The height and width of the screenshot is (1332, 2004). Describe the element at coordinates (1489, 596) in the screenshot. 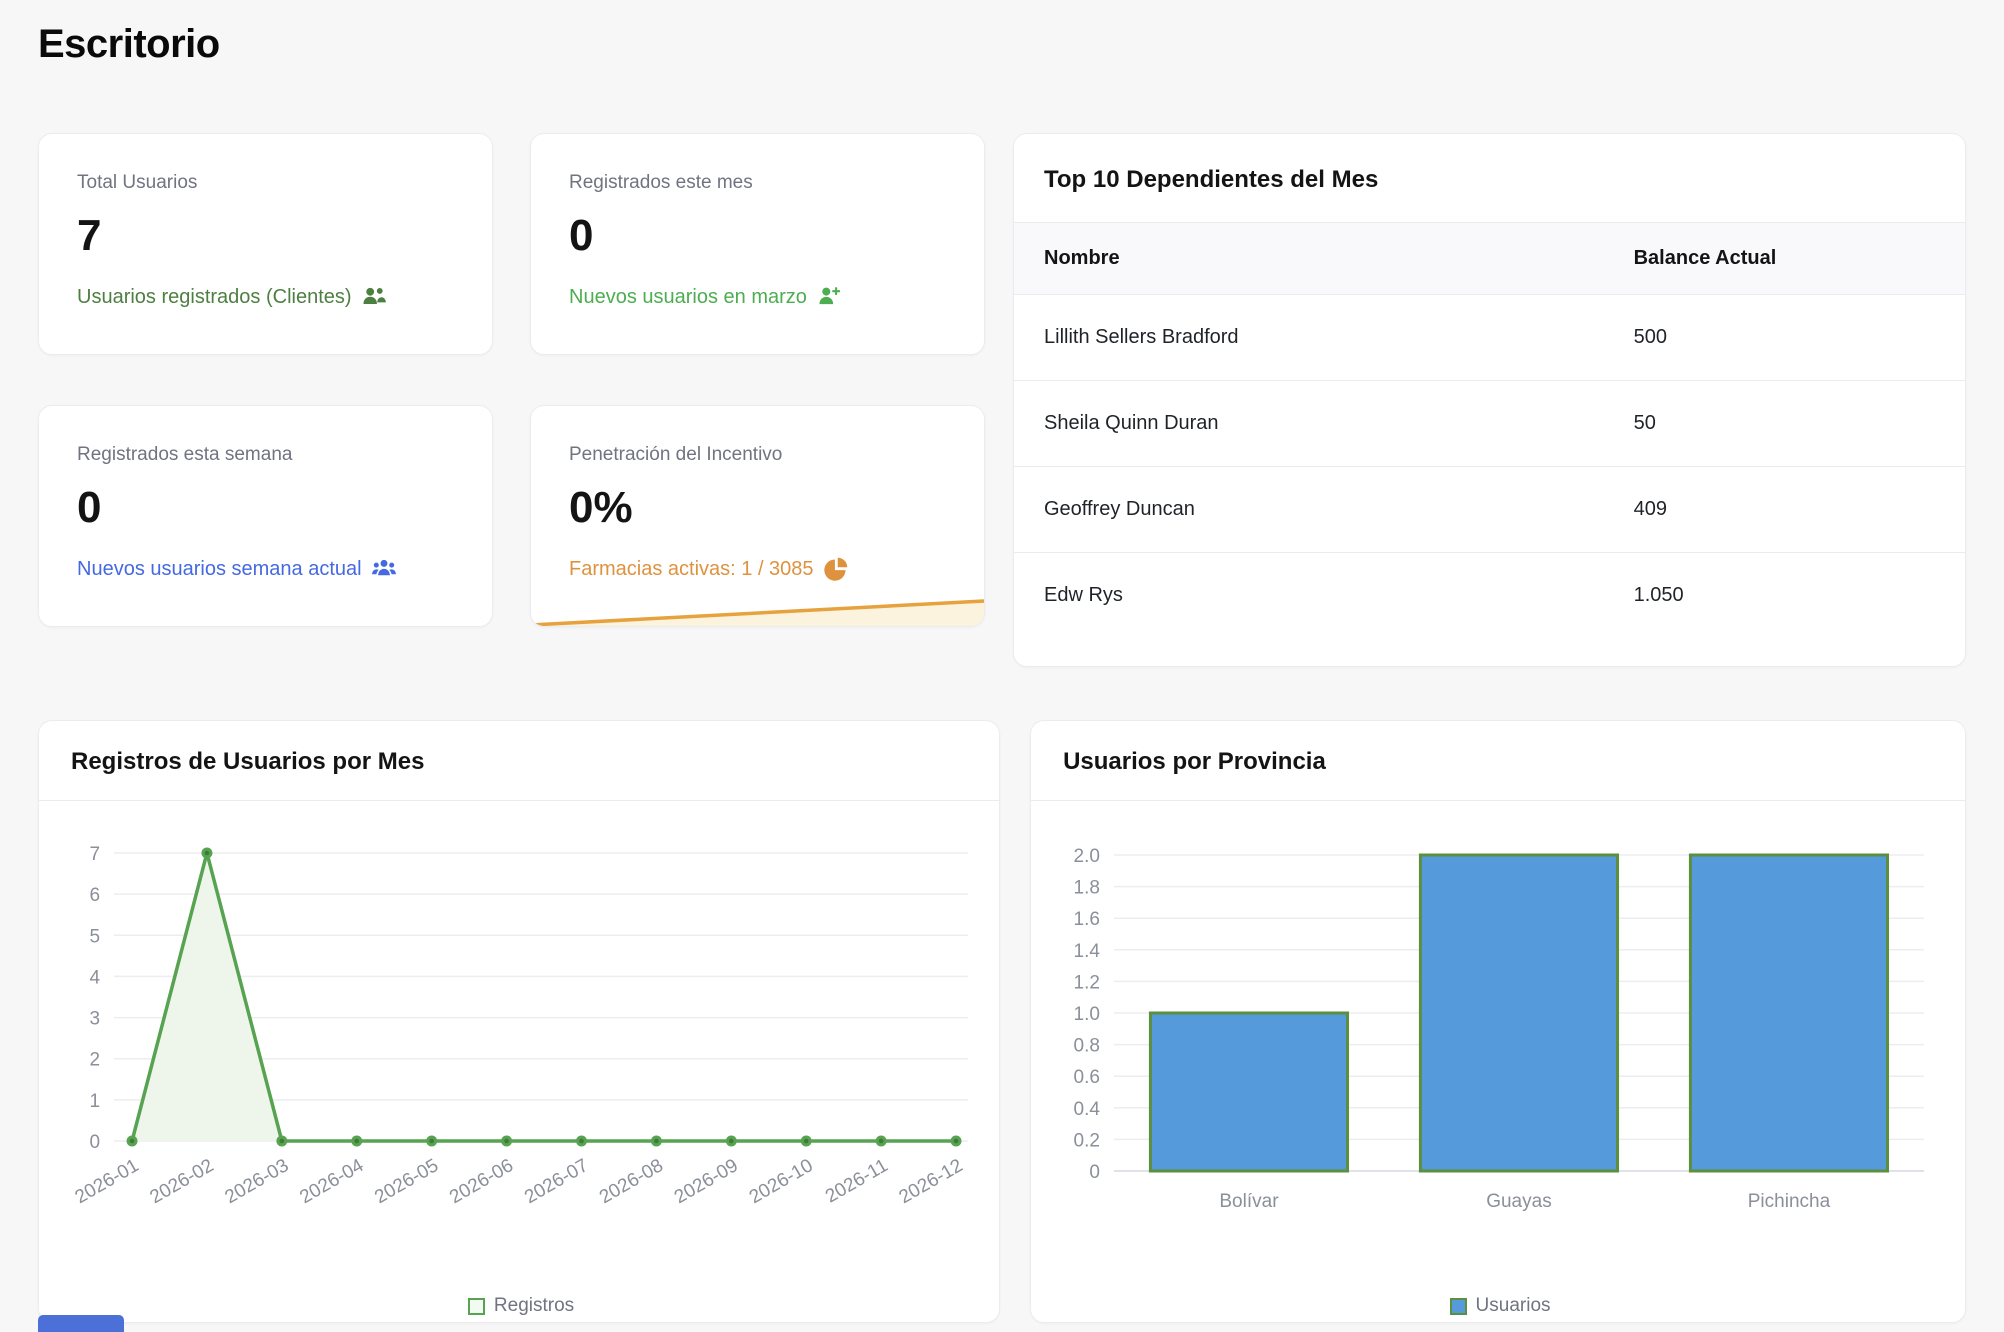

I see `table-row: Edw Rys 1.050` at that location.